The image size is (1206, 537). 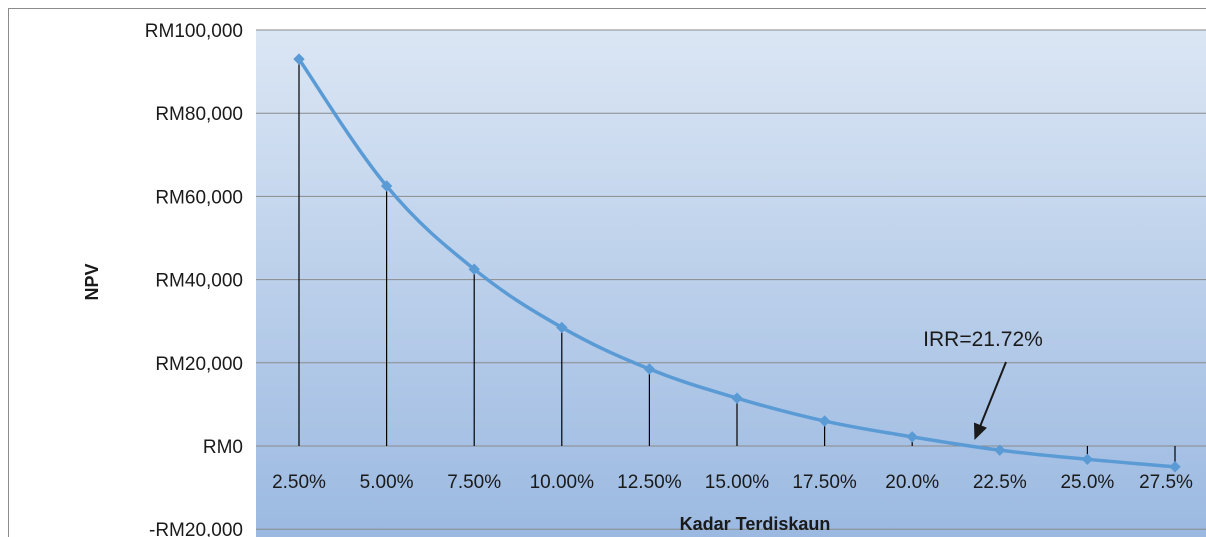 I want to click on x-tick-label: 25.0%, so click(x=1087, y=482).